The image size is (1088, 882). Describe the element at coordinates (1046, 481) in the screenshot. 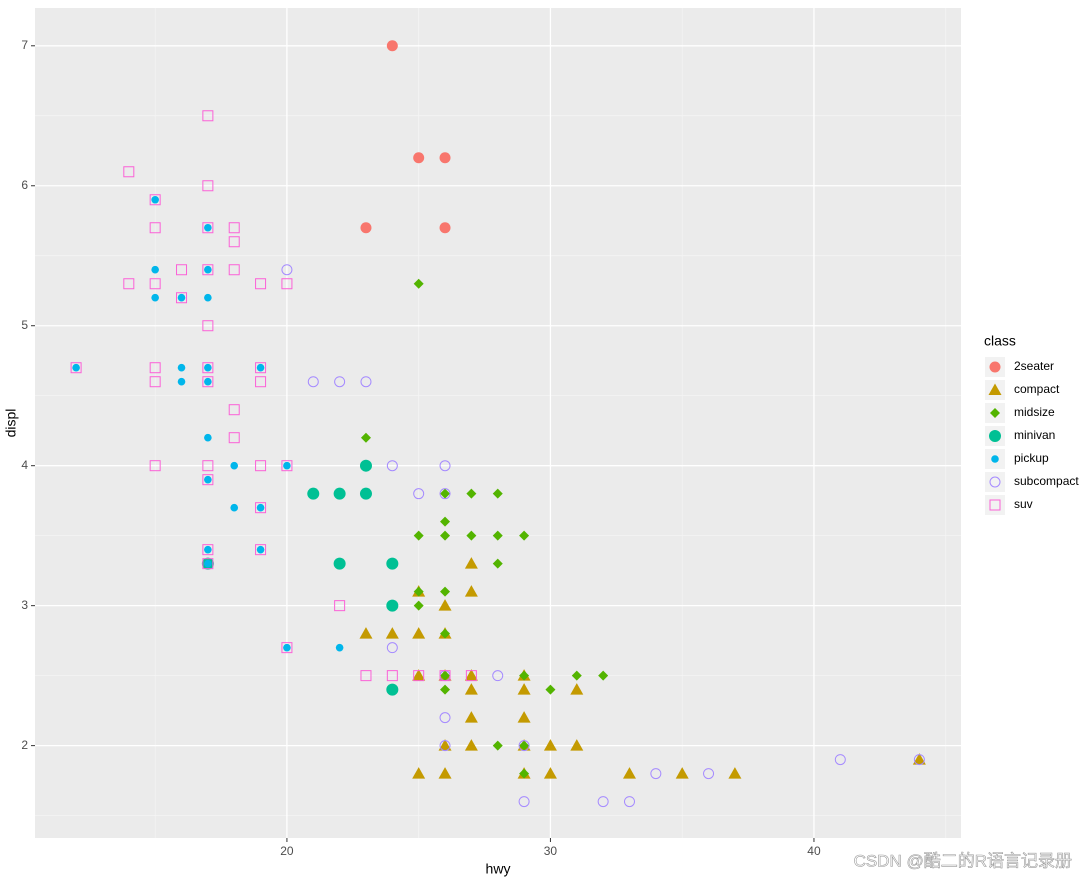

I see `legend-label: subcompact` at that location.